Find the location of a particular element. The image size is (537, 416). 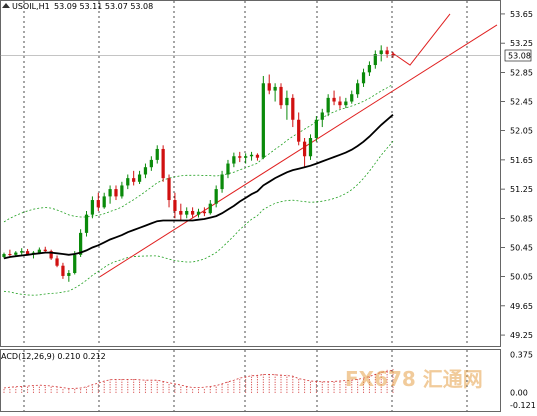

indicator-tick-label: 0.00 is located at coordinates (519, 393).